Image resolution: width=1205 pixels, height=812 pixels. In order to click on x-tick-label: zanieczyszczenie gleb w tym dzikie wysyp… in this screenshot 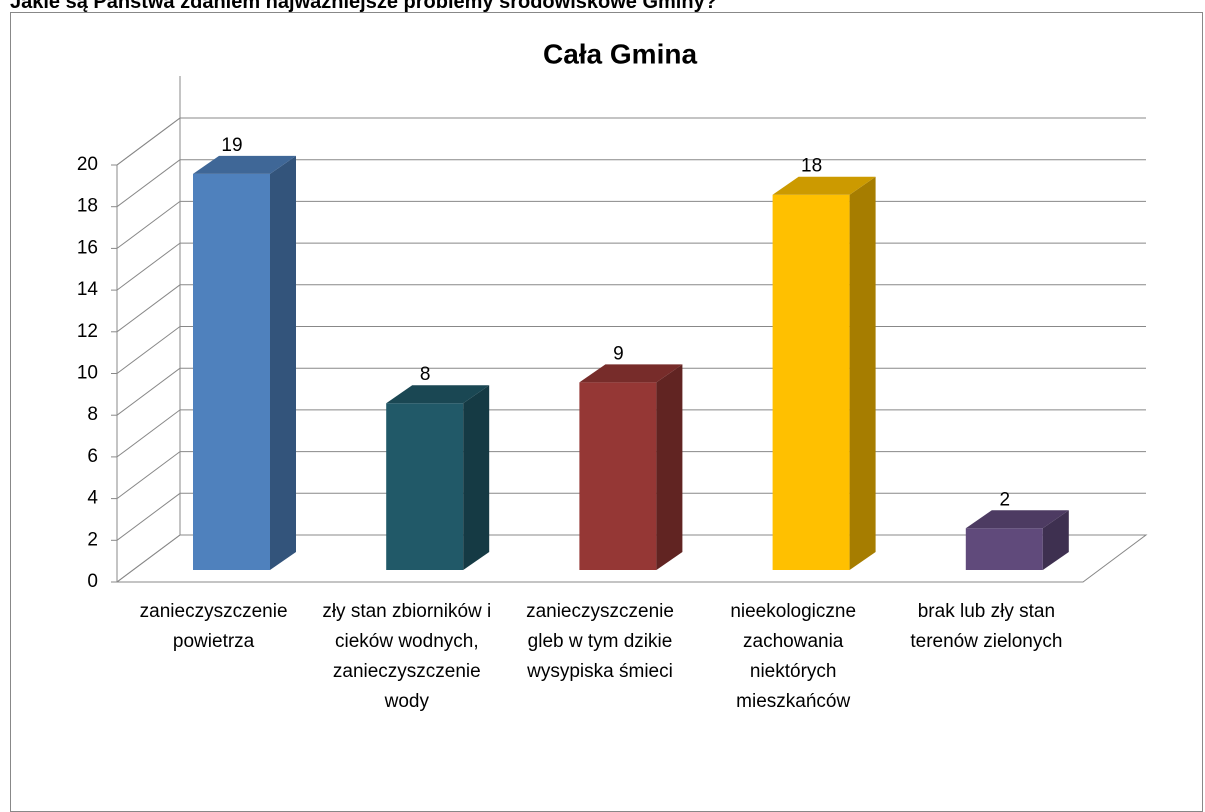, I will do `click(600, 641)`.